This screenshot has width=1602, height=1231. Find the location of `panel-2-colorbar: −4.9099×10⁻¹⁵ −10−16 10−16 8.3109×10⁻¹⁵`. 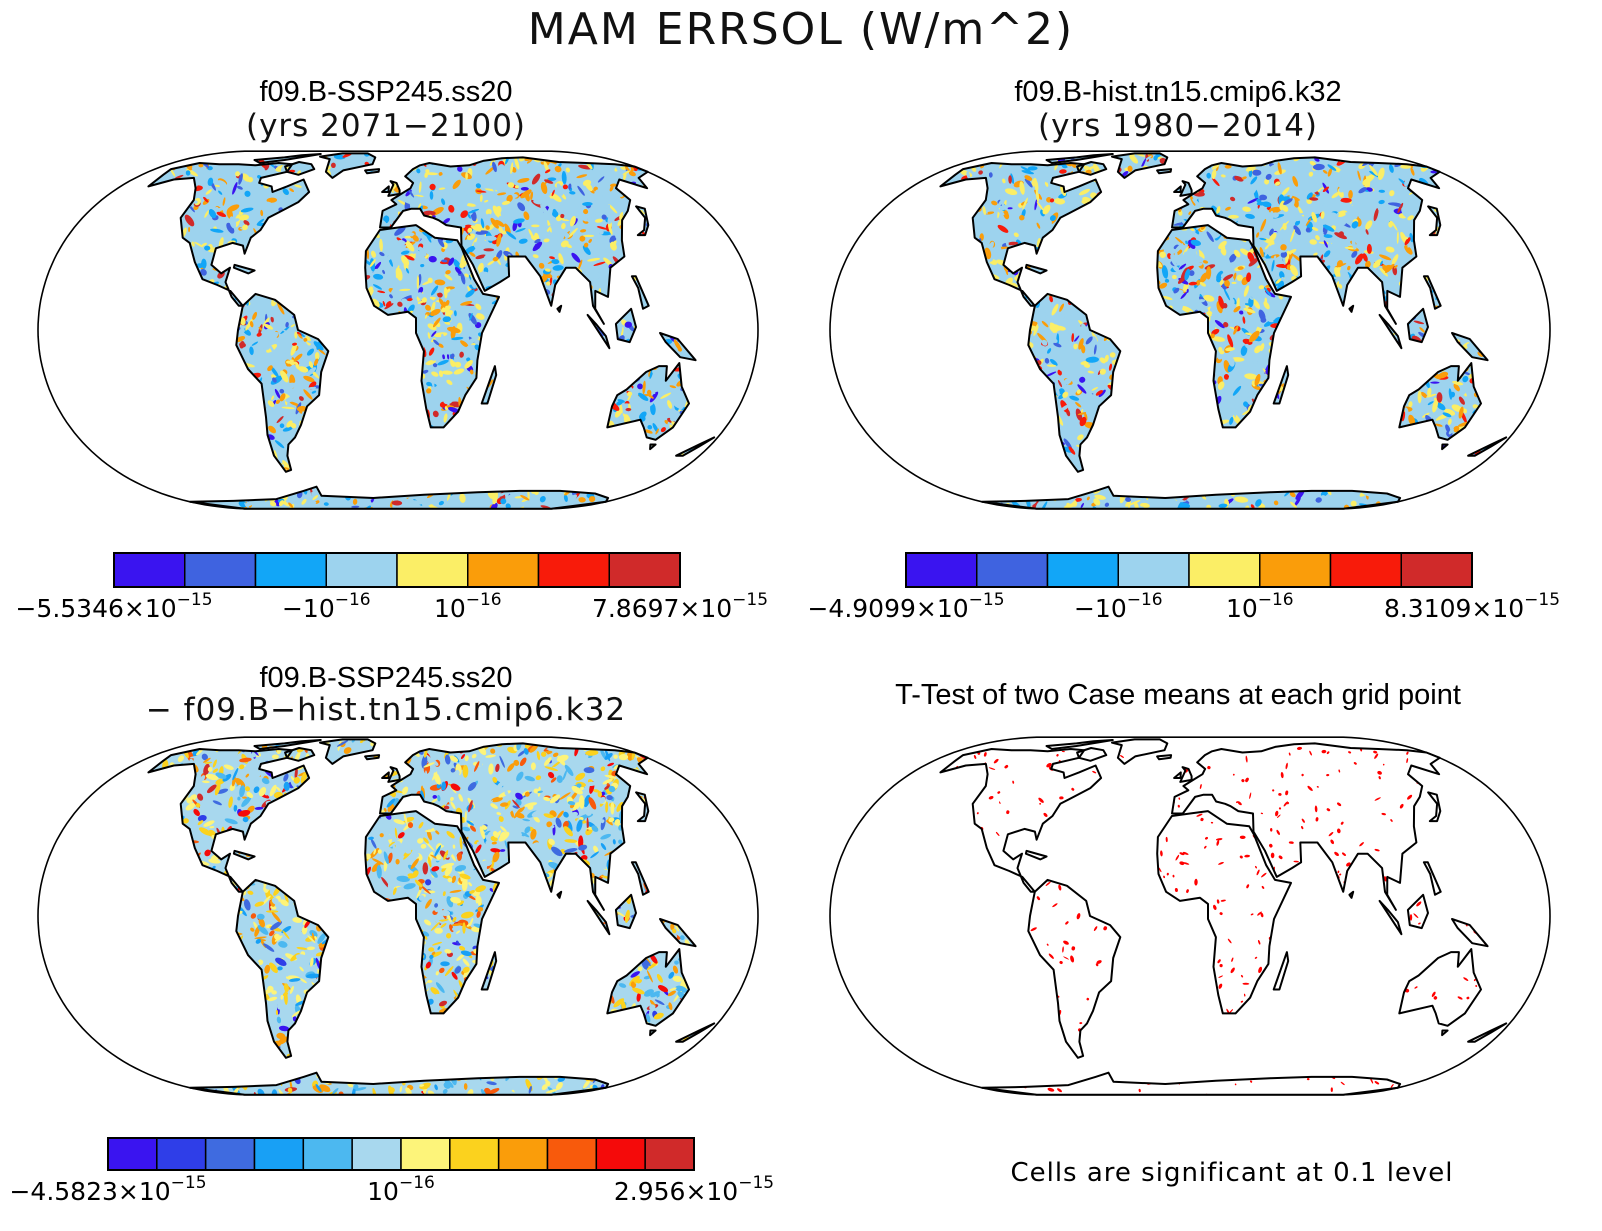

panel-2-colorbar: −4.9099×10⁻¹⁵ −10−16 10−16 8.3109×10⁻¹⁵ is located at coordinates (1183, 587).